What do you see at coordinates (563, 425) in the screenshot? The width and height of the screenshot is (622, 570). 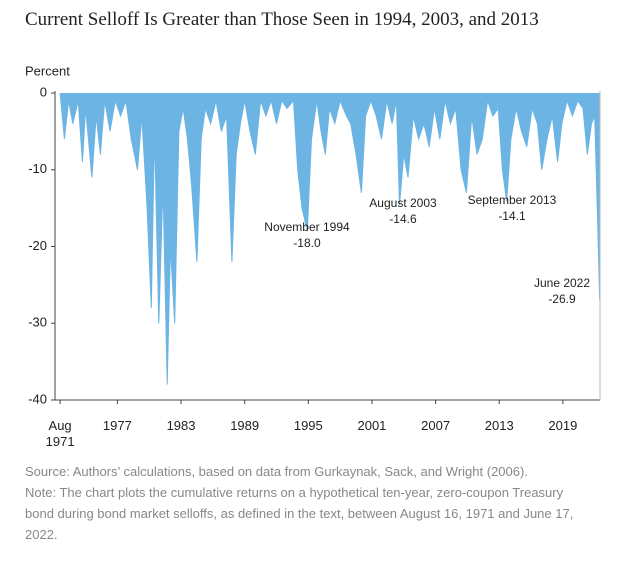 I see `x-tick-label: 2019` at bounding box center [563, 425].